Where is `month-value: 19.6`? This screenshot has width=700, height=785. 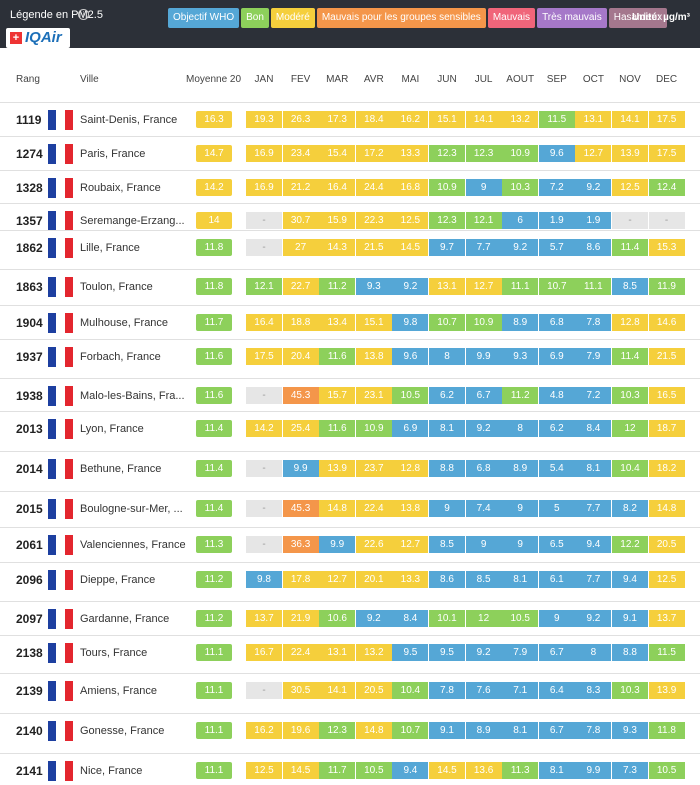
month-value: 19.6 is located at coordinates (300, 730).